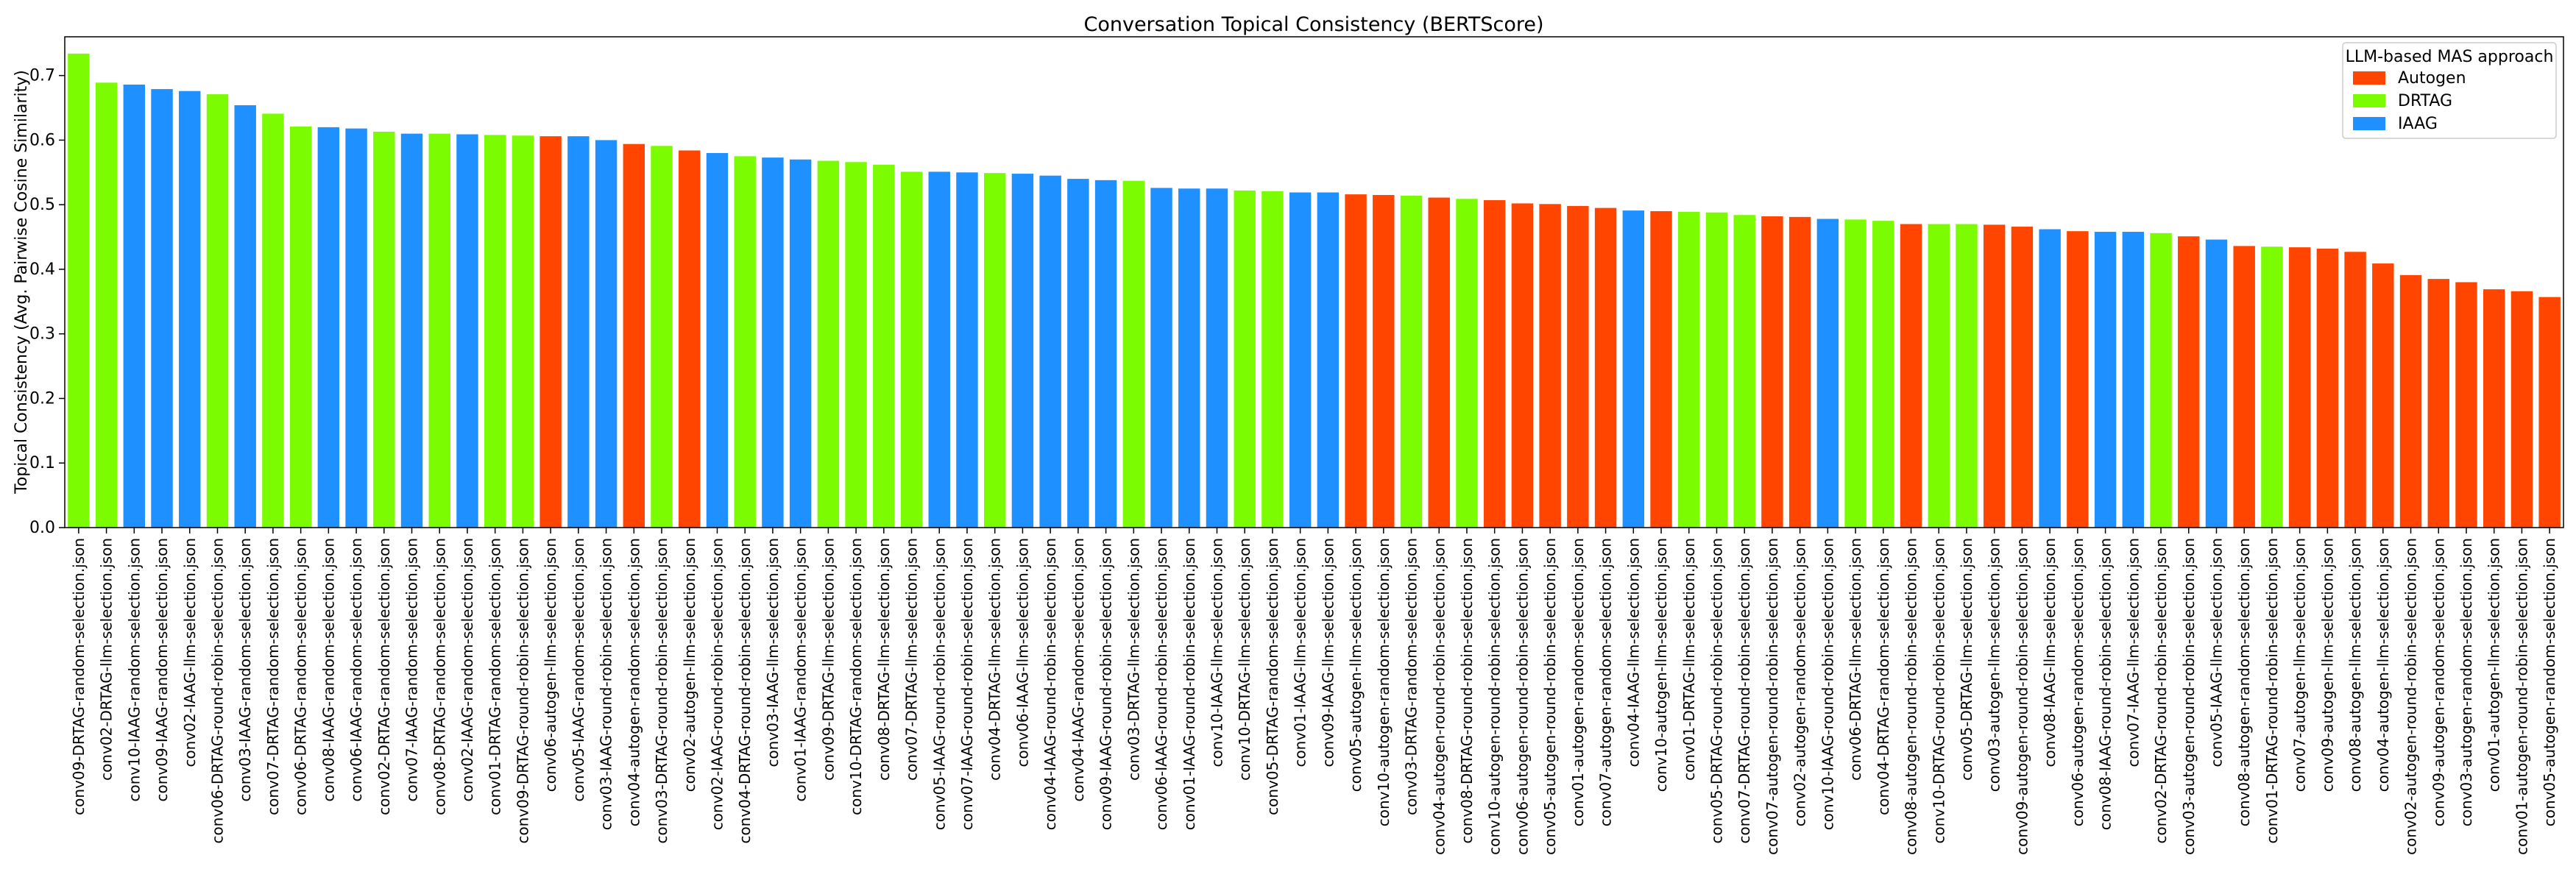  I want to click on x-tick-label: conv04-IAAG-llm-selection.json, so click(1633, 653).